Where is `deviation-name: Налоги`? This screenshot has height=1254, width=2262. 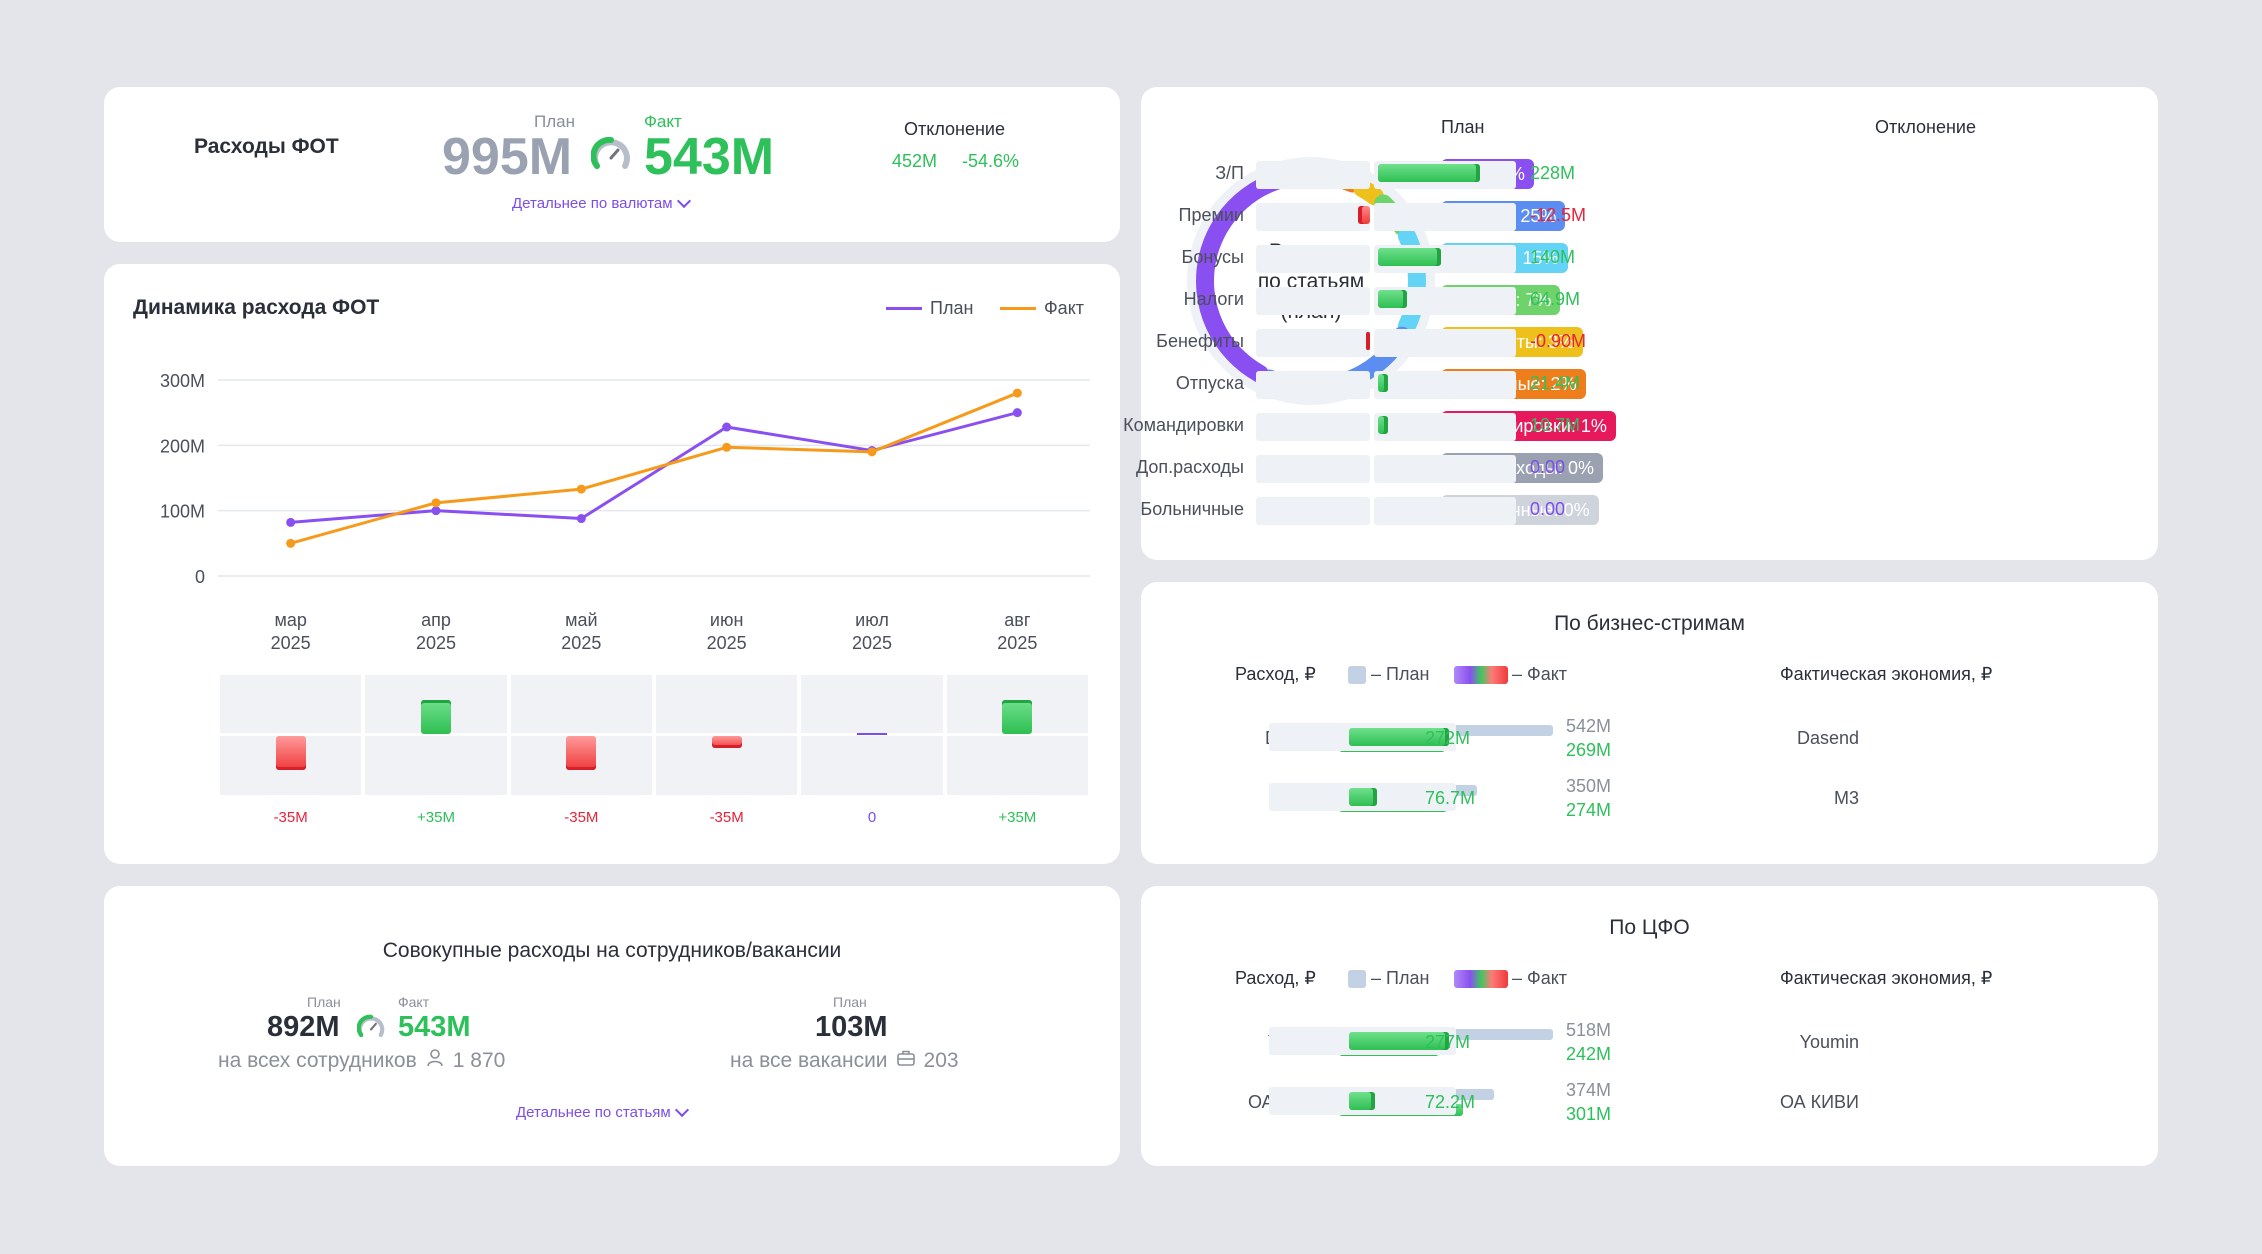 deviation-name: Налоги is located at coordinates (1213, 299).